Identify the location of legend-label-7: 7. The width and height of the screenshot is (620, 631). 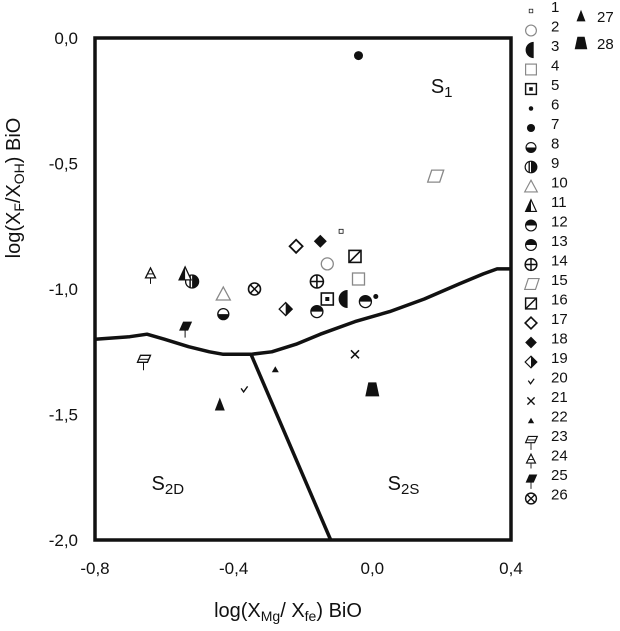
(555, 124).